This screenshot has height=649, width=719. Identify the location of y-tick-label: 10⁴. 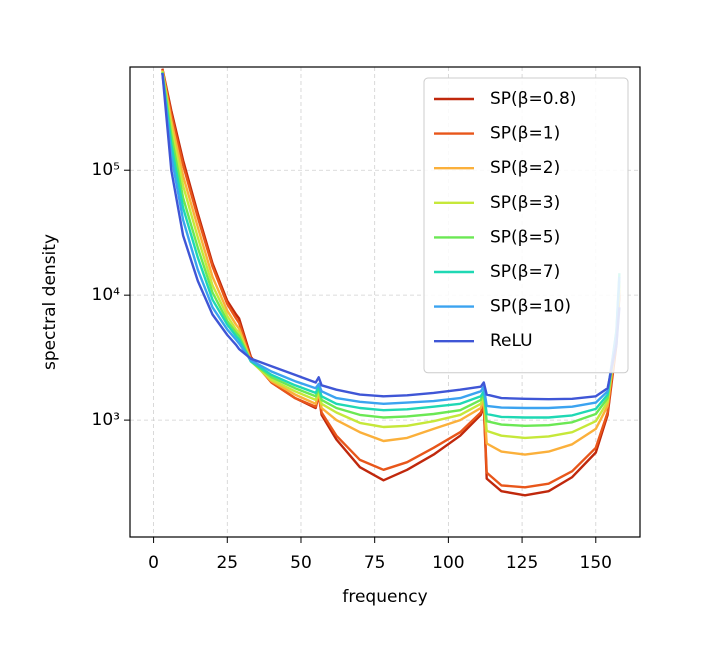
(106, 295).